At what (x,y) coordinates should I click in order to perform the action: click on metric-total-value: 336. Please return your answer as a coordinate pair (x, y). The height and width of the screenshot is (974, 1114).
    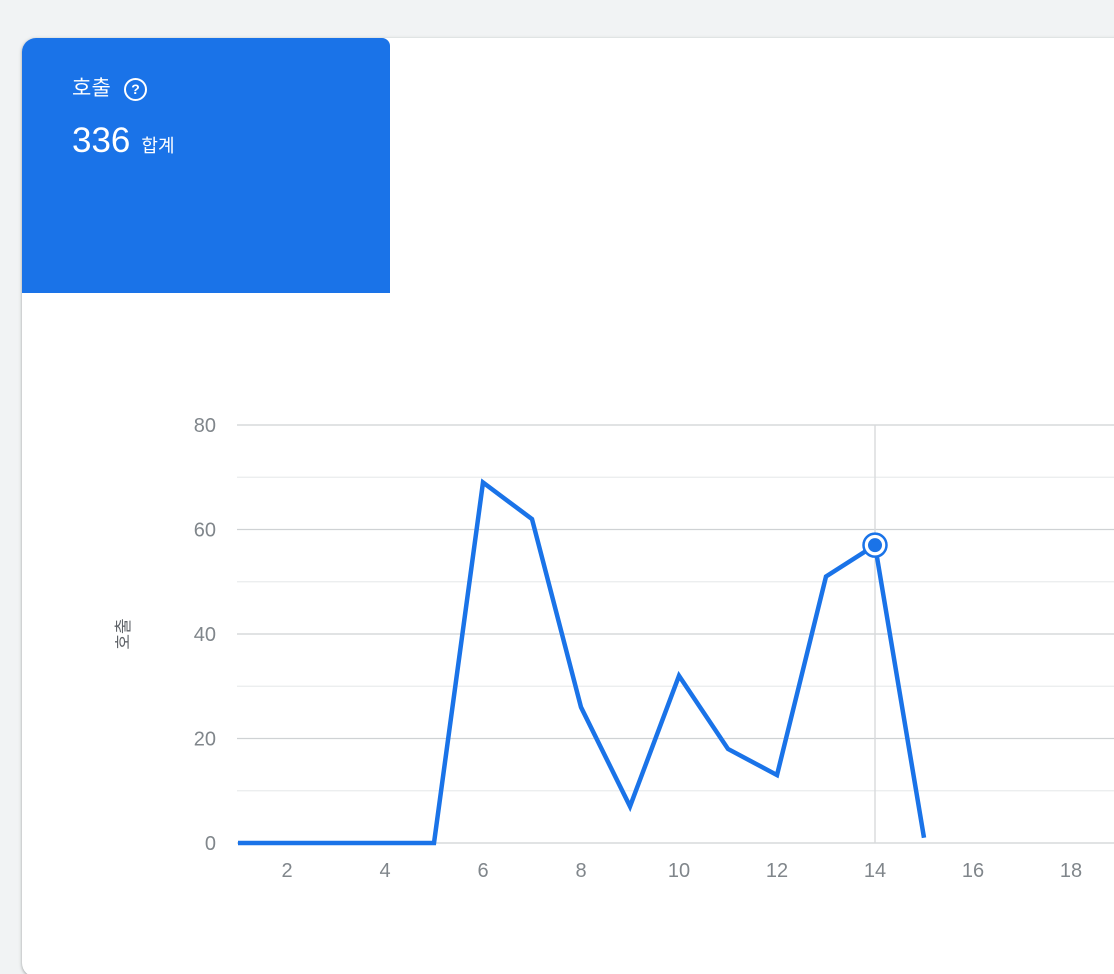
    Looking at the image, I should click on (101, 140).